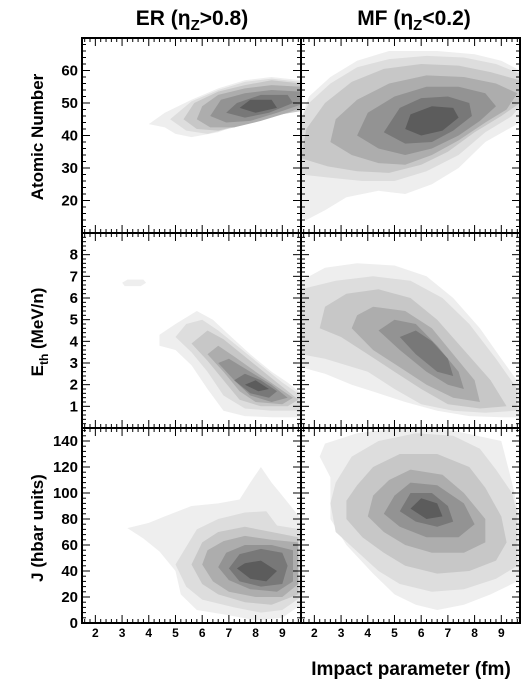  What do you see at coordinates (74, 298) in the screenshot?
I see `y-tick-label: 6` at bounding box center [74, 298].